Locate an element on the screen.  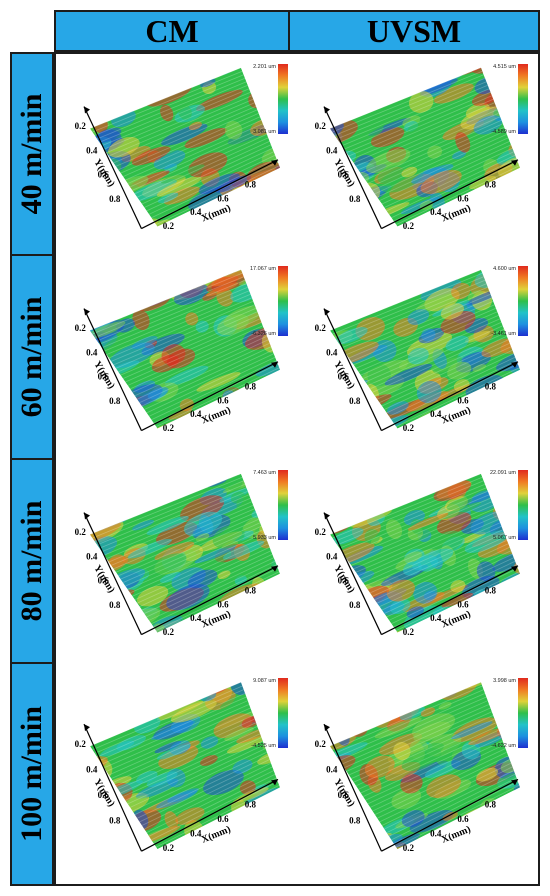
row-label-40: 40 m/min is located at coordinates (32, 154).